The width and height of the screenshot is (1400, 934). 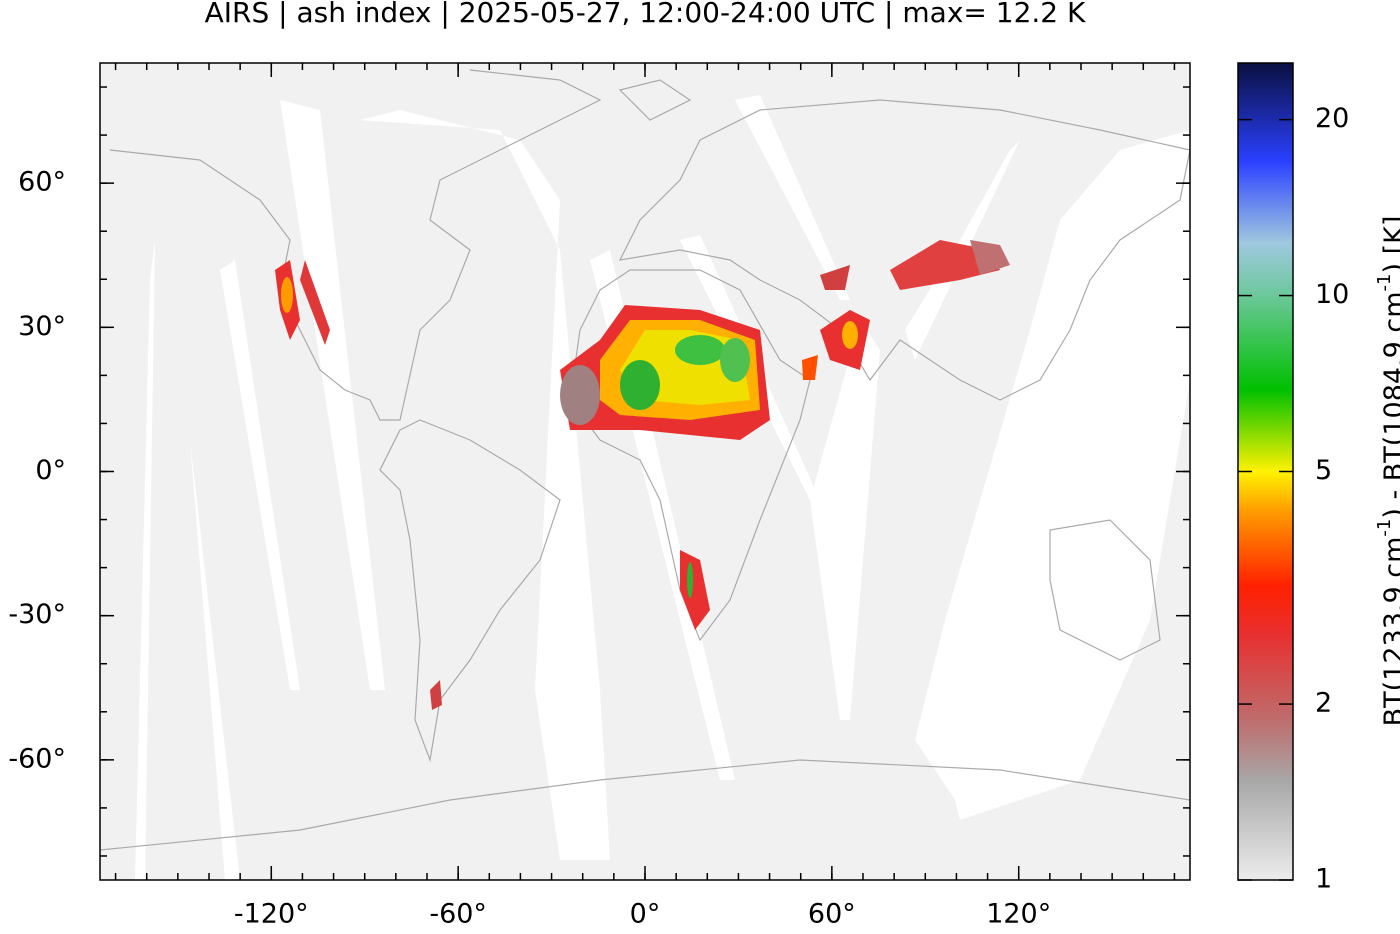 I want to click on colorbar-tick-label: 20, so click(x=1332, y=118).